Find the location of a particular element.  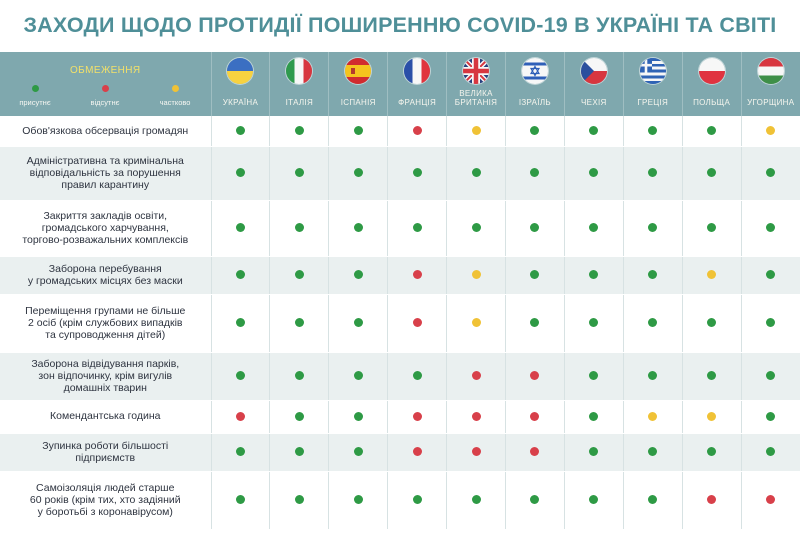

country-header: ПОЛЬЩА is located at coordinates (711, 84).